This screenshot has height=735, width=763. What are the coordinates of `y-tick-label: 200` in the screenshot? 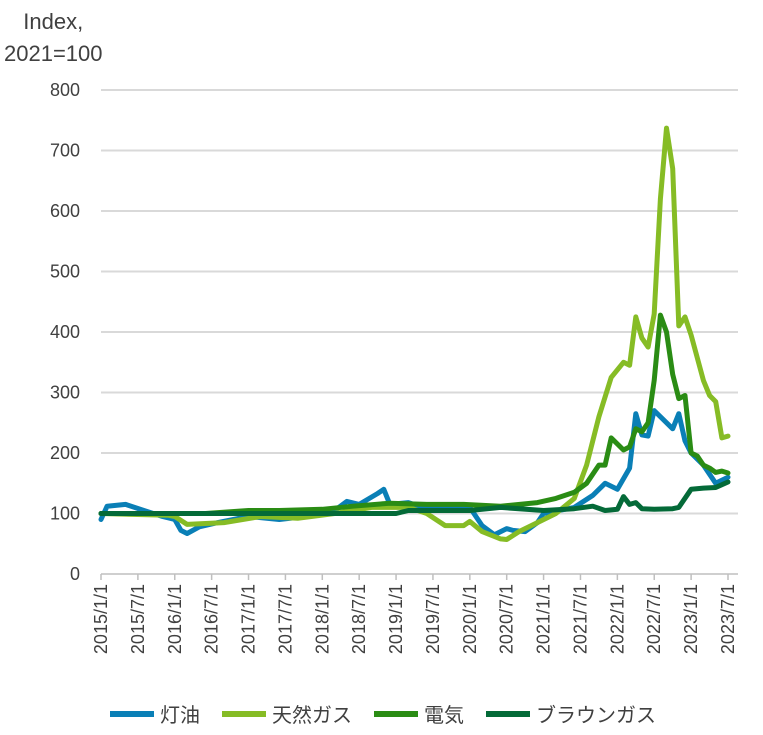 It's located at (65, 453).